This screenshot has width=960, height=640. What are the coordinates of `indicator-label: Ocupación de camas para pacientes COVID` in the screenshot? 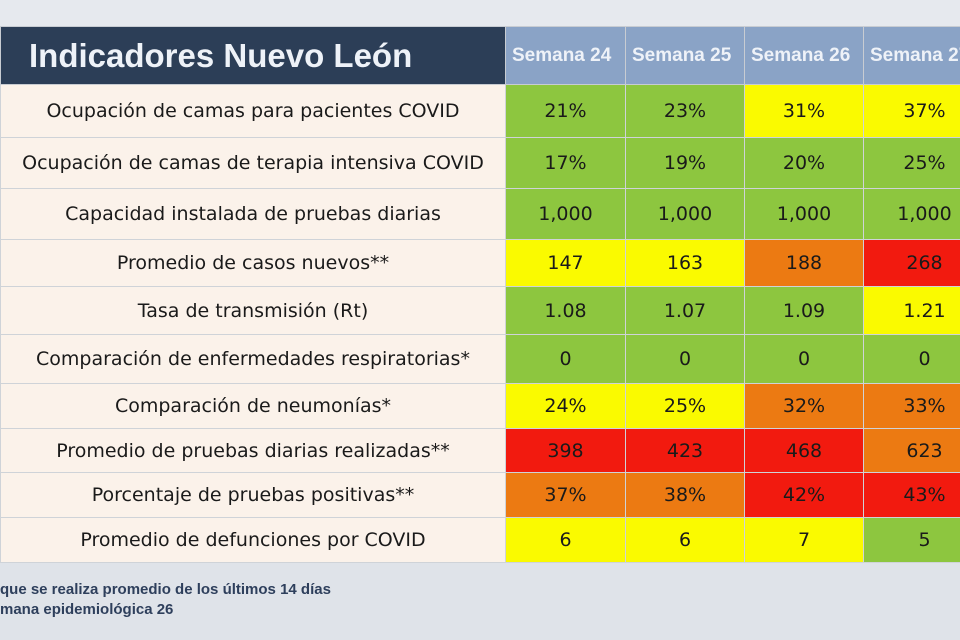 It's located at (253, 111).